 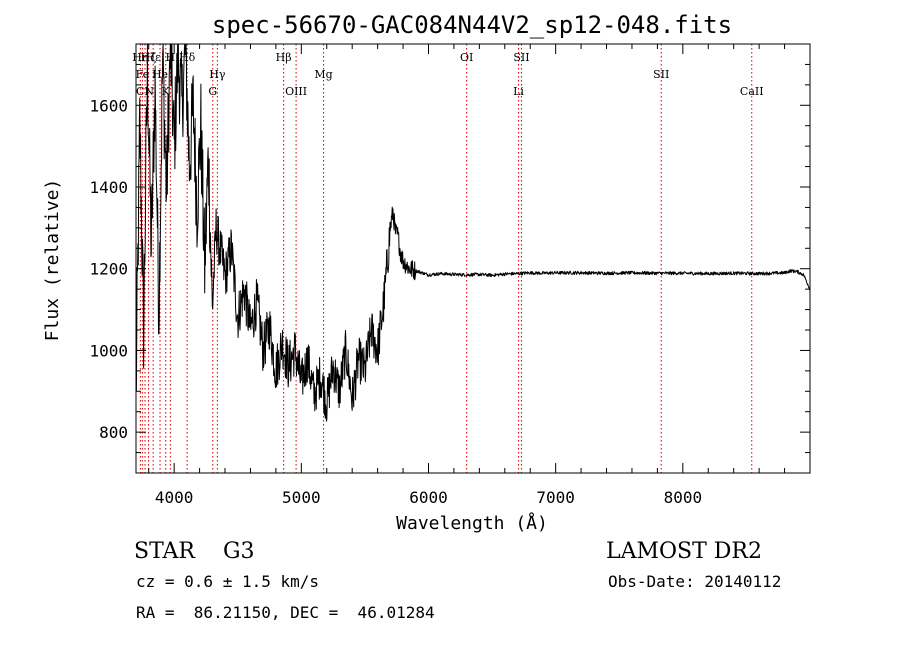 I want to click on x-tick-label: 5000, so click(x=301, y=497).